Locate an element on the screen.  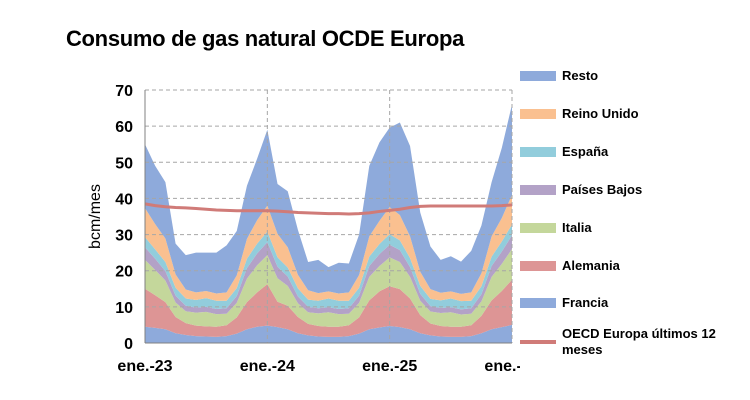
chart-title: Consumo de gas natural OCDE Europa is located at coordinates (265, 38).